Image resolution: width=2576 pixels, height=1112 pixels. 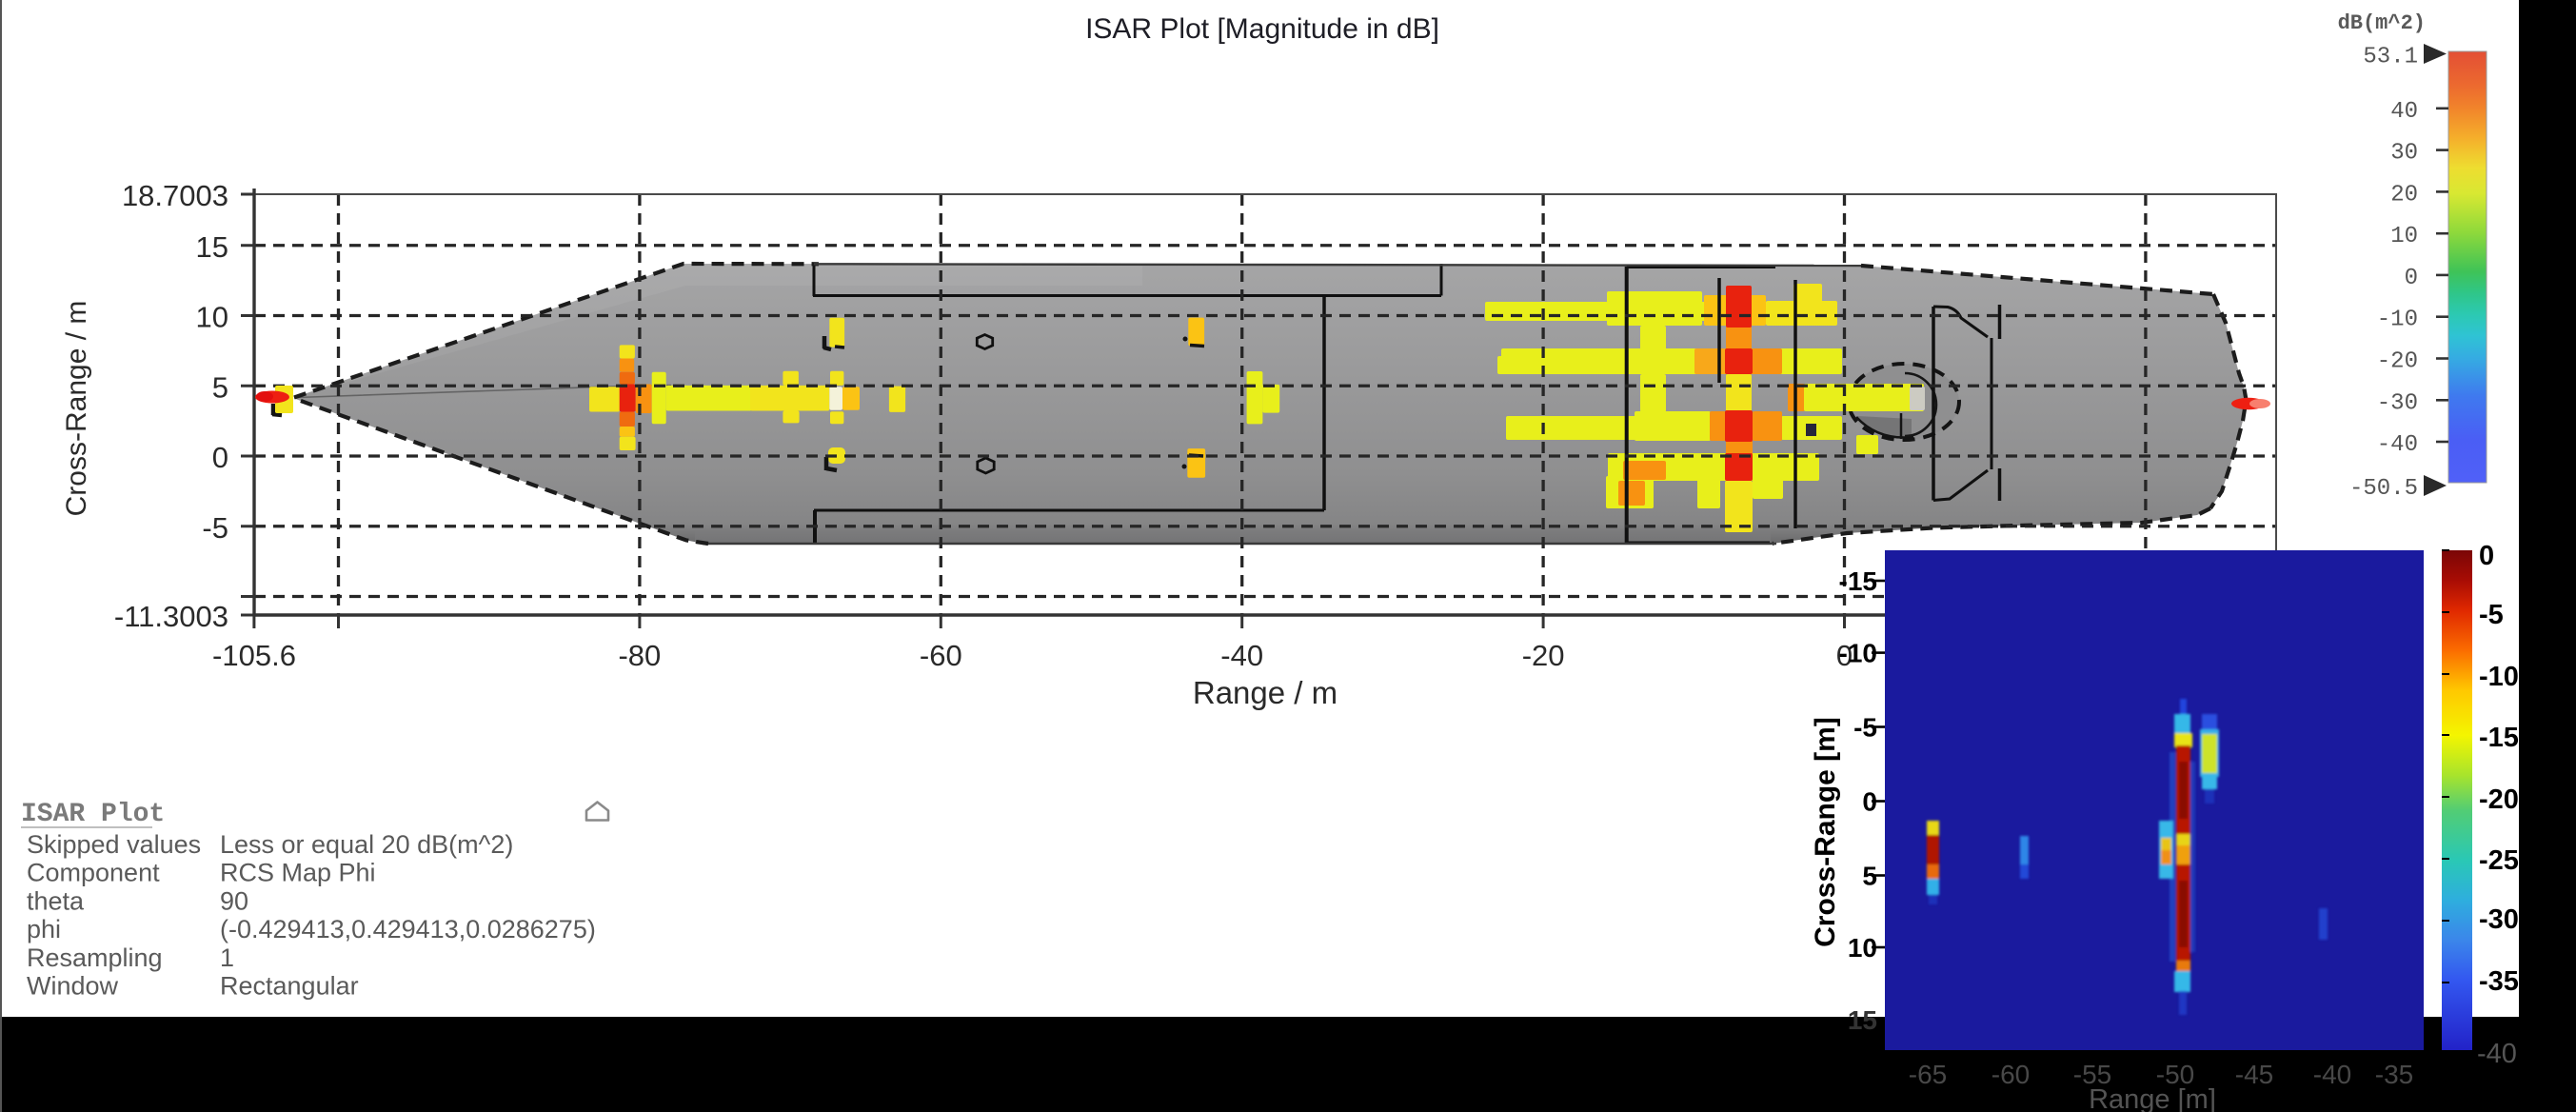 I want to click on svg-text: -45, so click(x=2254, y=1074).